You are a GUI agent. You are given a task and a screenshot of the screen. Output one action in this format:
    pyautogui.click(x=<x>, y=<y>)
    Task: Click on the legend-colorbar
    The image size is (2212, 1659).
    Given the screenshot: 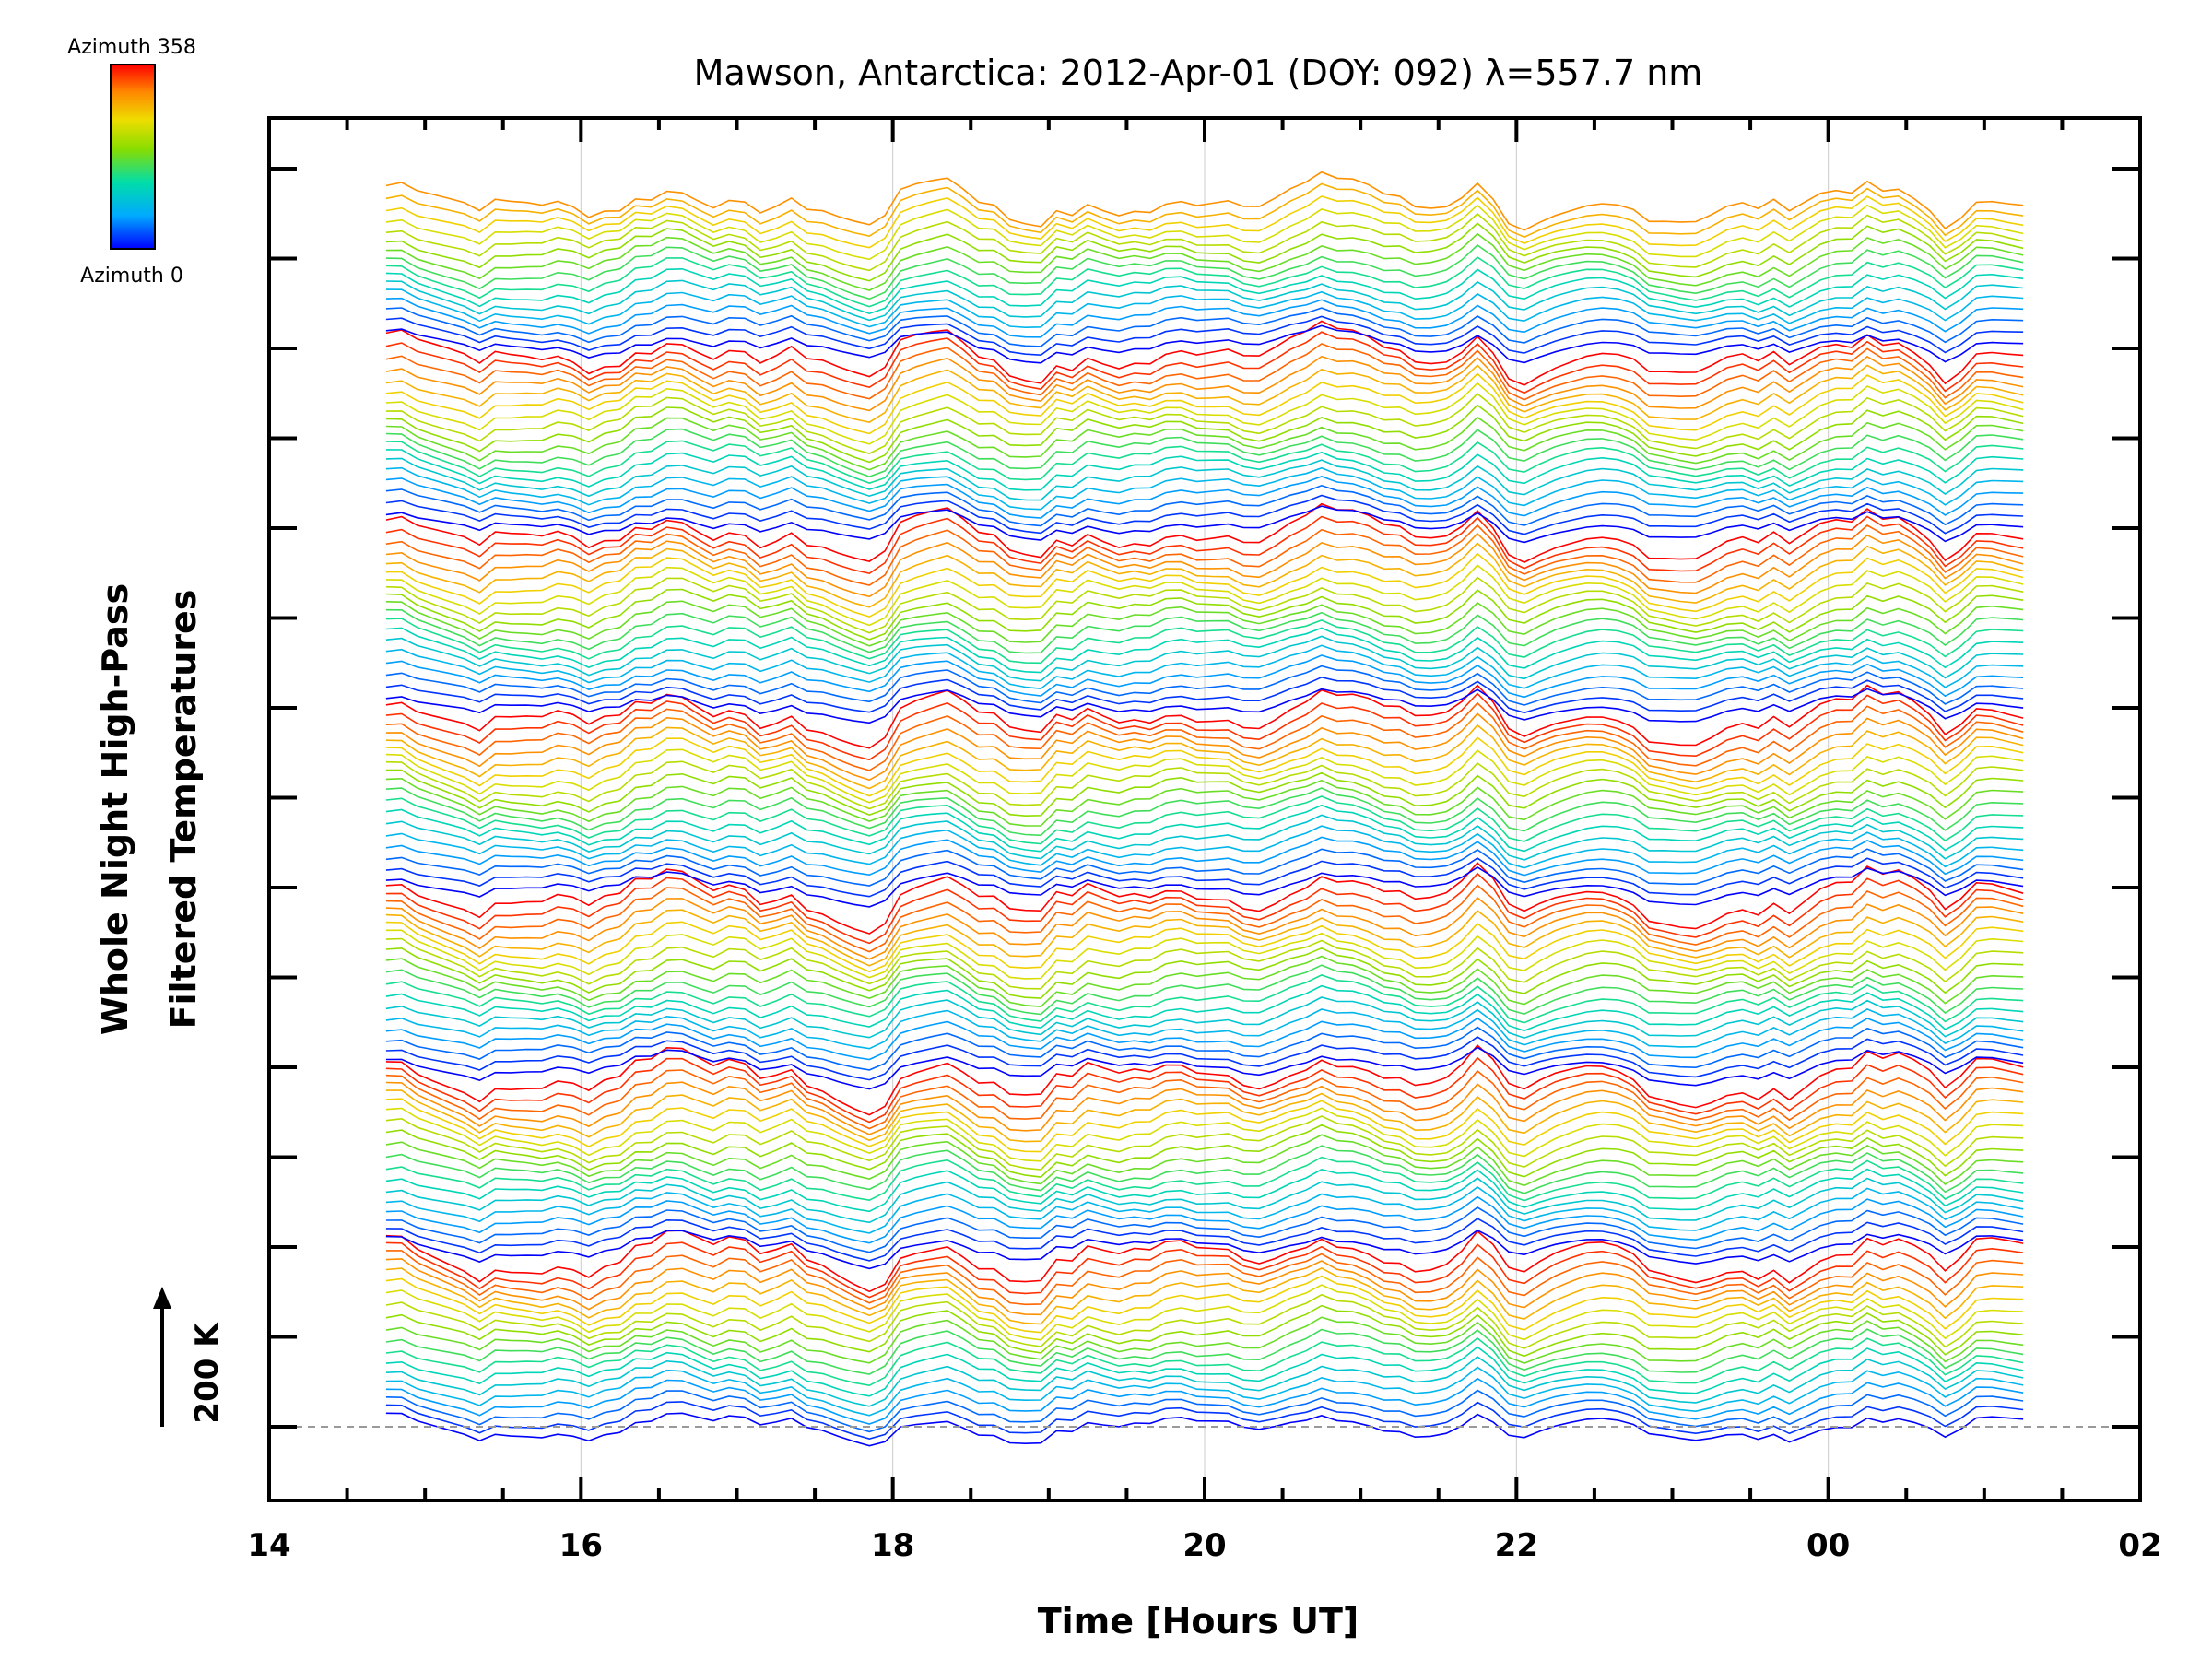 What is the action you would take?
    pyautogui.click(x=133, y=157)
    